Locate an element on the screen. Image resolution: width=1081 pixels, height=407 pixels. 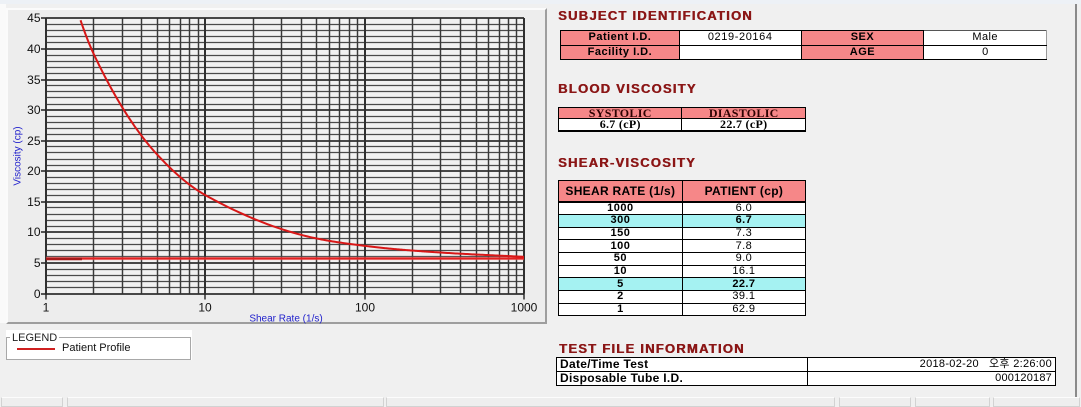
svg-text: 20 is located at coordinates (34, 171).